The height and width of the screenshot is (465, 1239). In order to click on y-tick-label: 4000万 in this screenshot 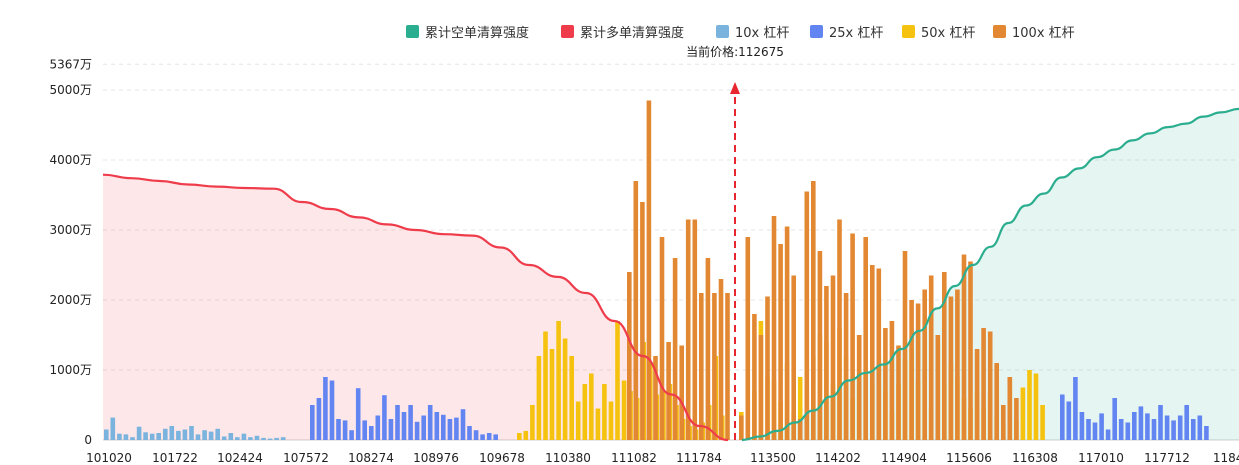, I will do `click(70, 160)`.